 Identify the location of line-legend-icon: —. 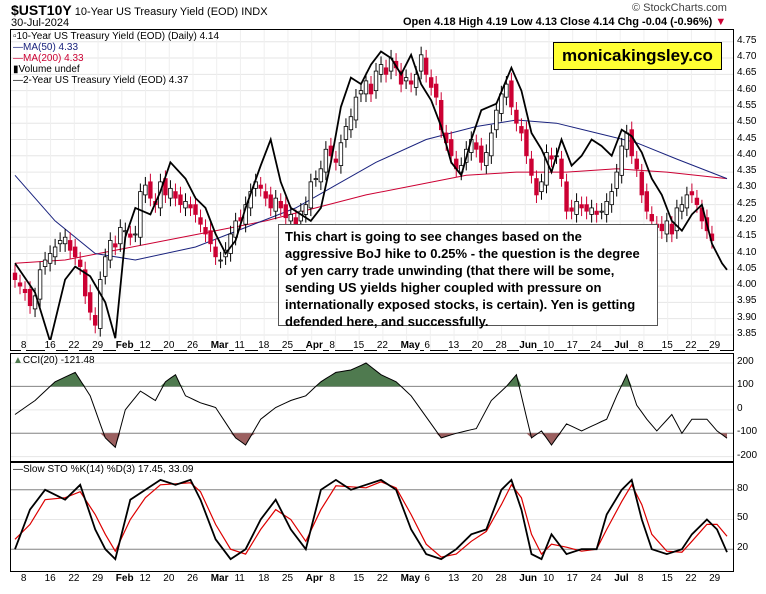
(18, 80).